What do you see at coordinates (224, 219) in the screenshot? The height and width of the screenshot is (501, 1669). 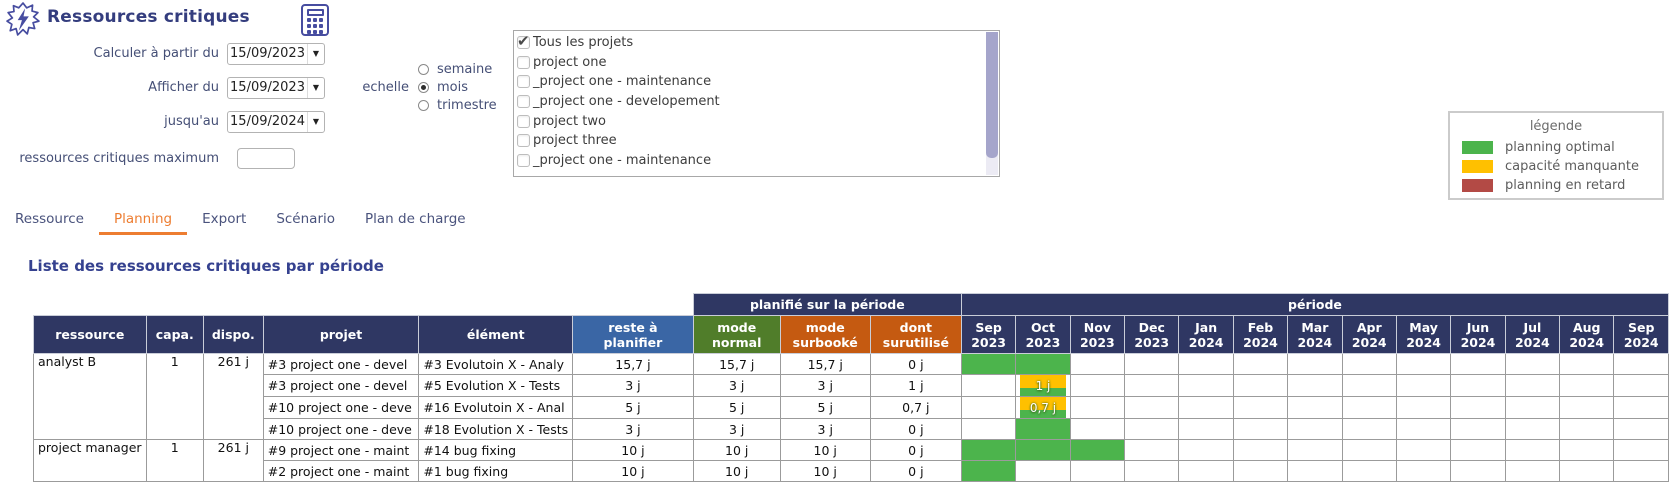 I see `tab-export: Export` at bounding box center [224, 219].